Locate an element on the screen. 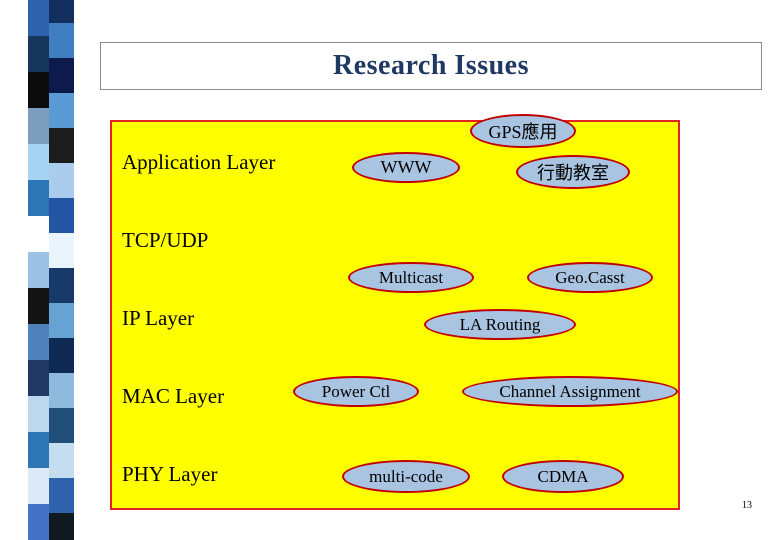 The image size is (780, 540). layer-label-phy: PHY Layer is located at coordinates (170, 474).